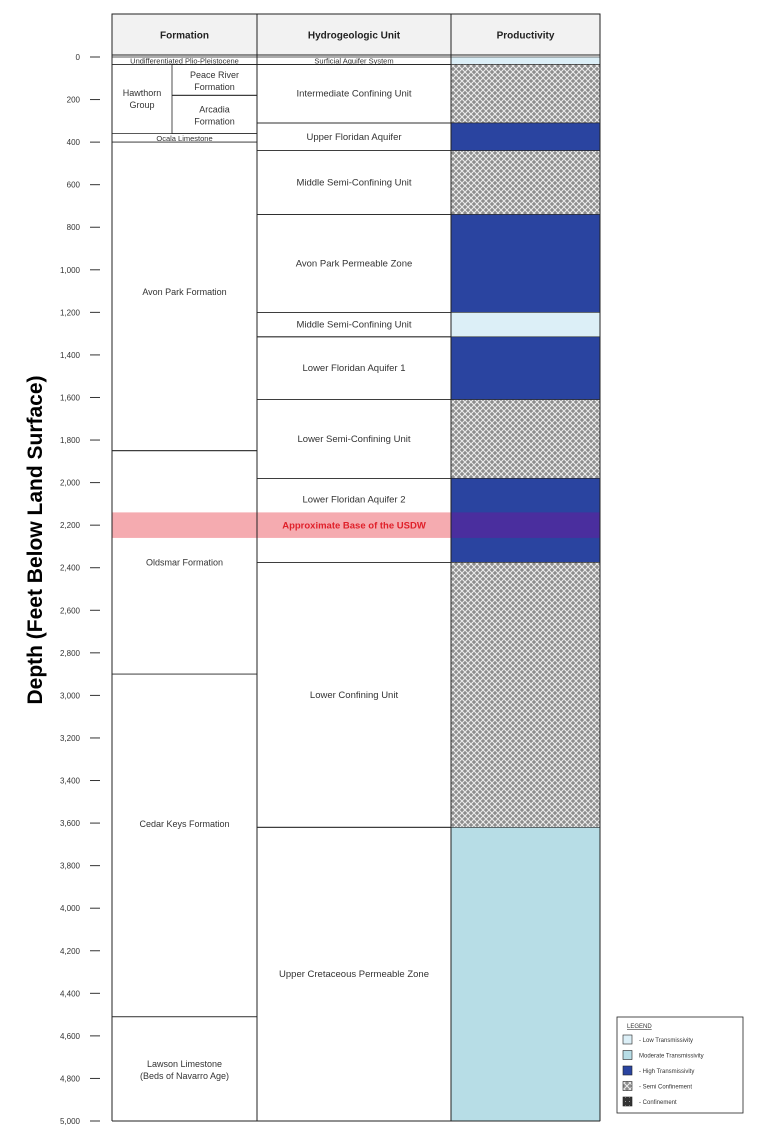 The width and height of the screenshot is (765, 1134). What do you see at coordinates (353, 61) in the screenshot?
I see `hydro-unit-label: Surficial Aquifer System` at bounding box center [353, 61].